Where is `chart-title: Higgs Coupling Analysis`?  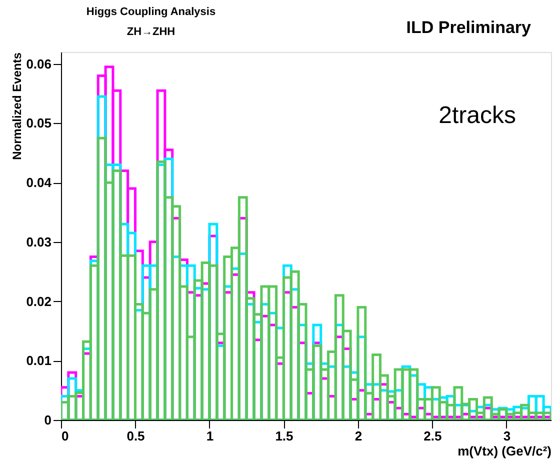 chart-title: Higgs Coupling Analysis is located at coordinates (151, 12).